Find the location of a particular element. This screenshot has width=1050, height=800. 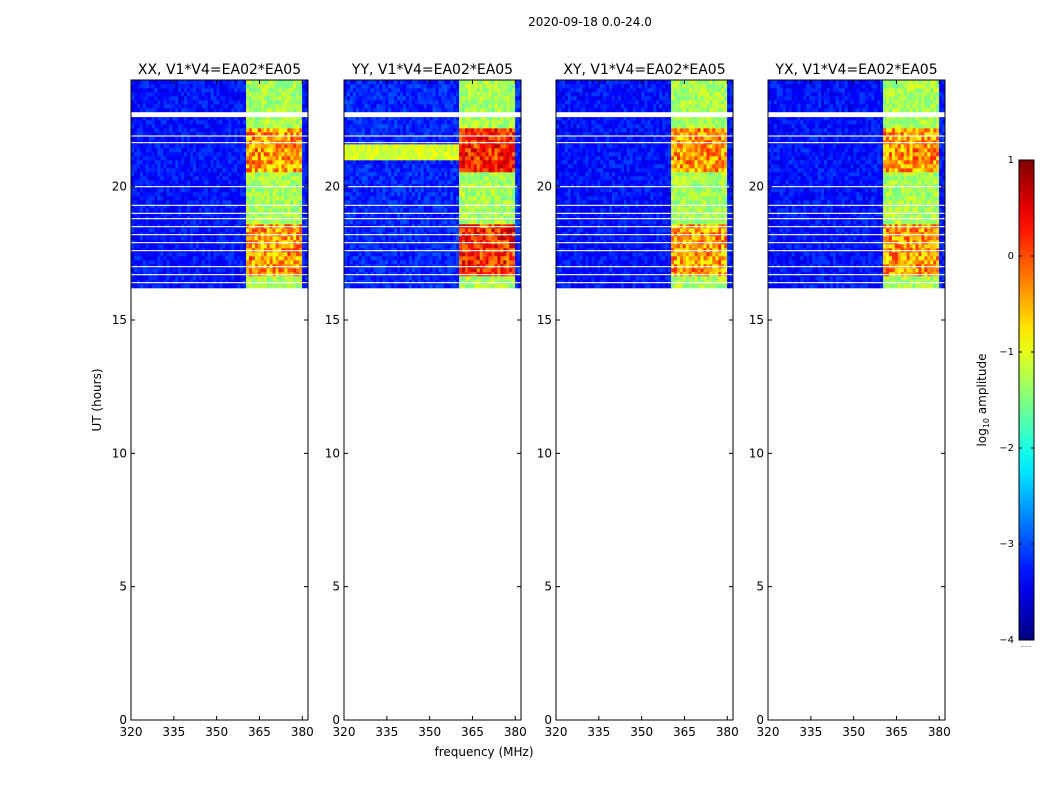

flagged-row is located at coordinates (219, 267).